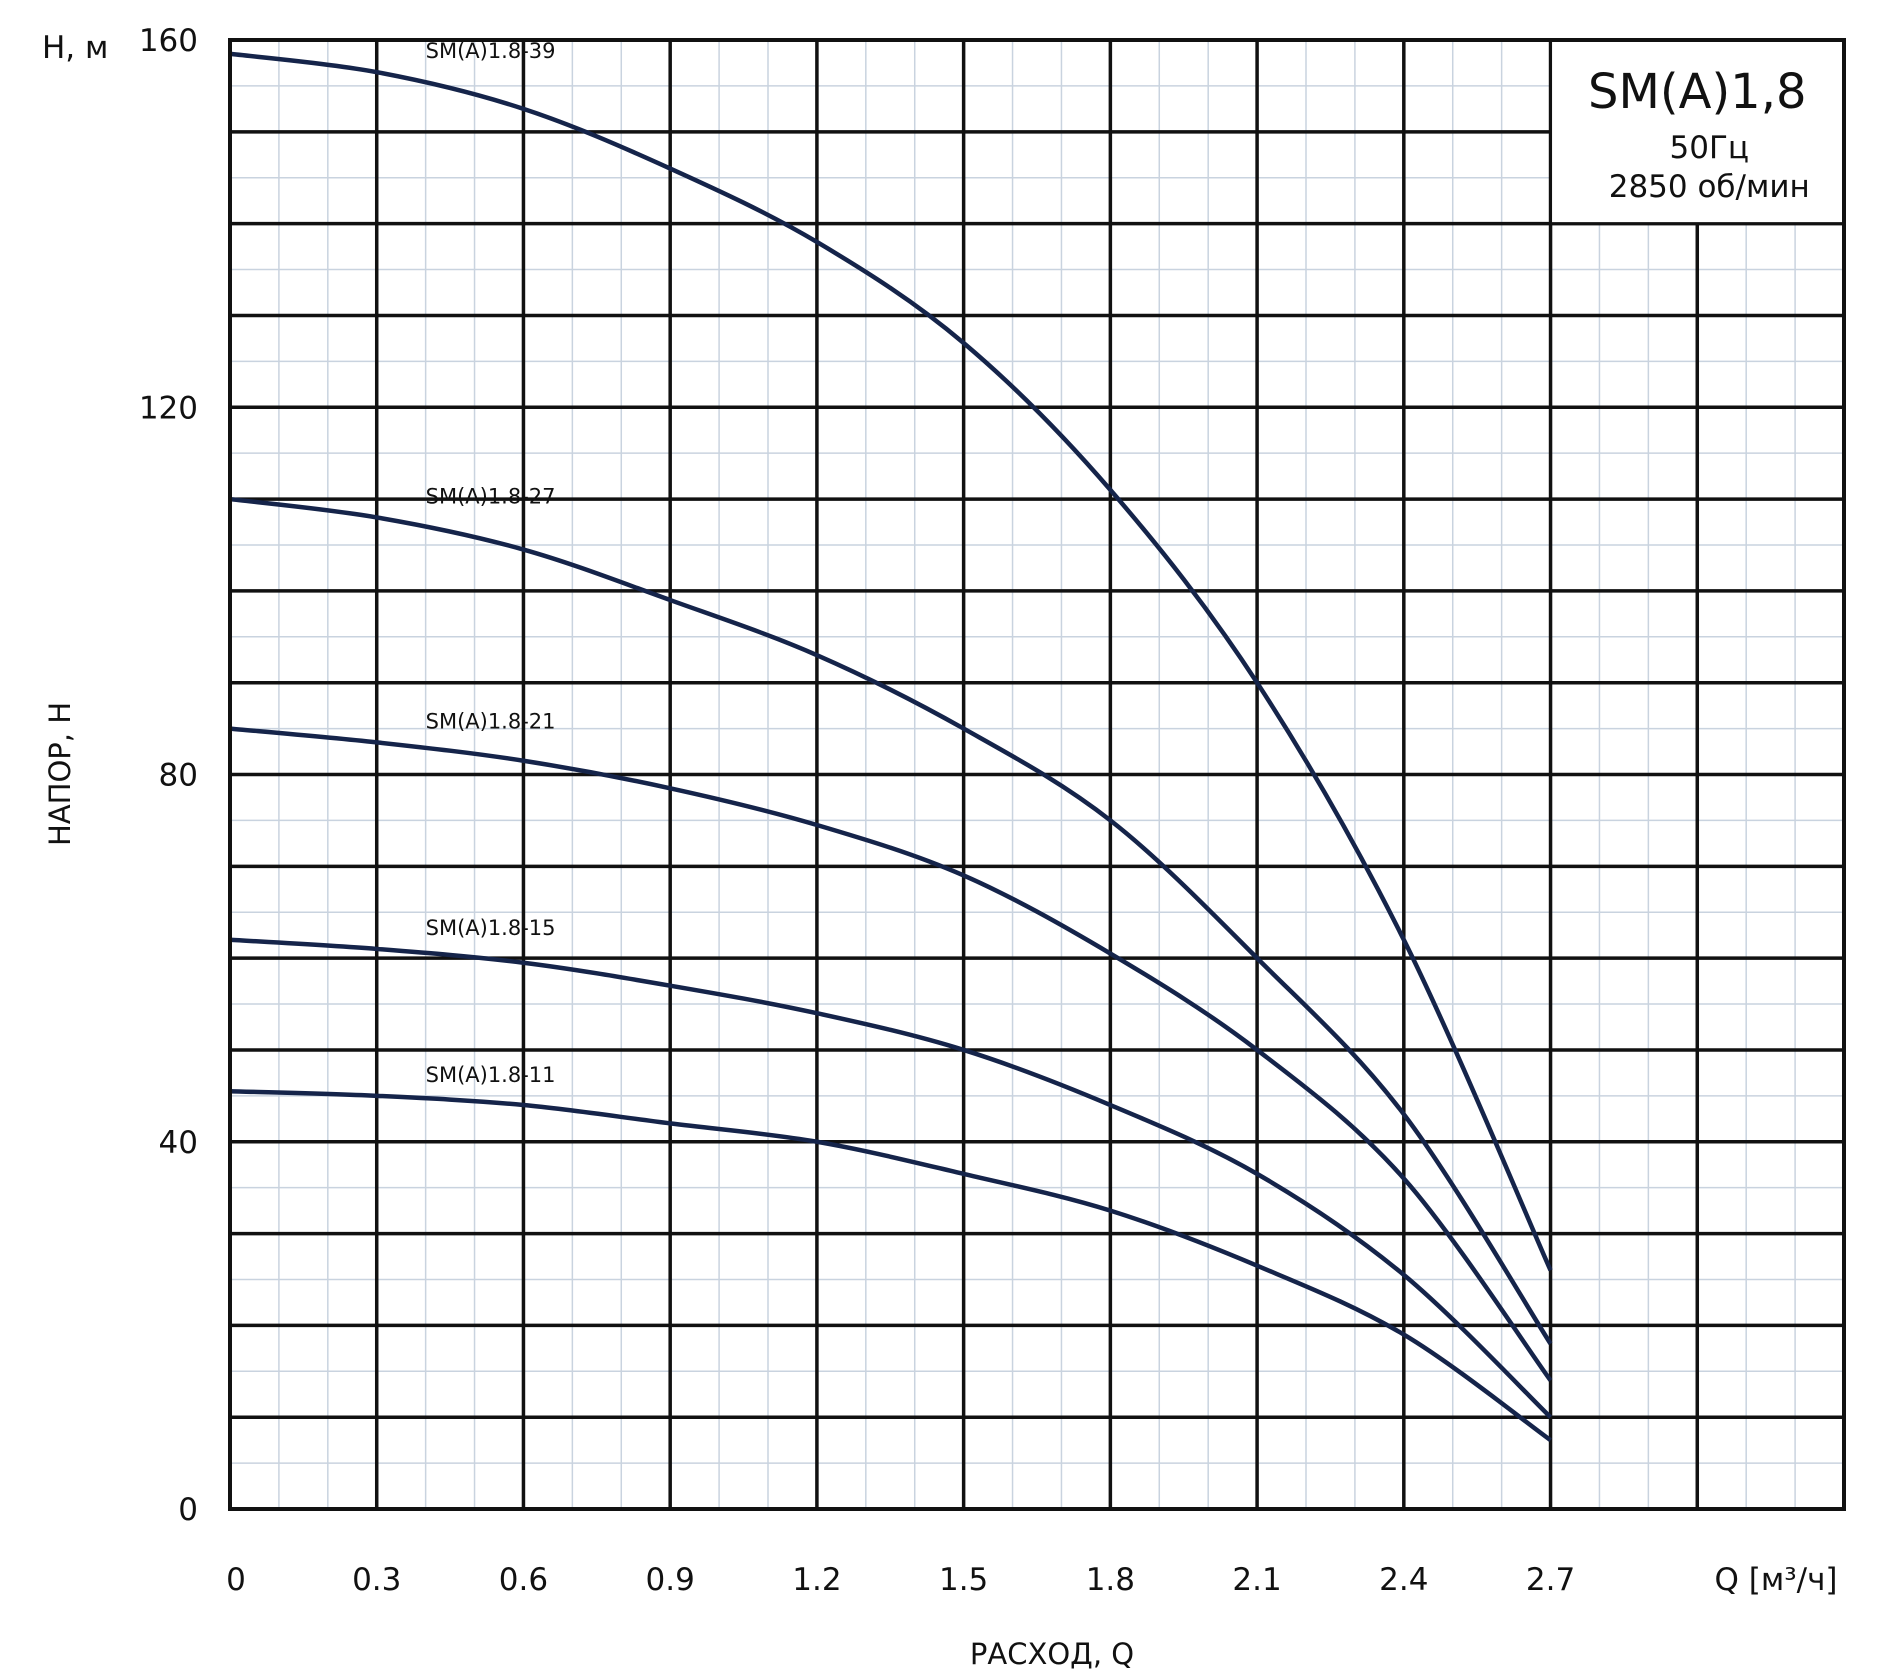  I want to click on legend-box: SM(A)1,8 50Гц 2850 об/мин, so click(1697, 132).